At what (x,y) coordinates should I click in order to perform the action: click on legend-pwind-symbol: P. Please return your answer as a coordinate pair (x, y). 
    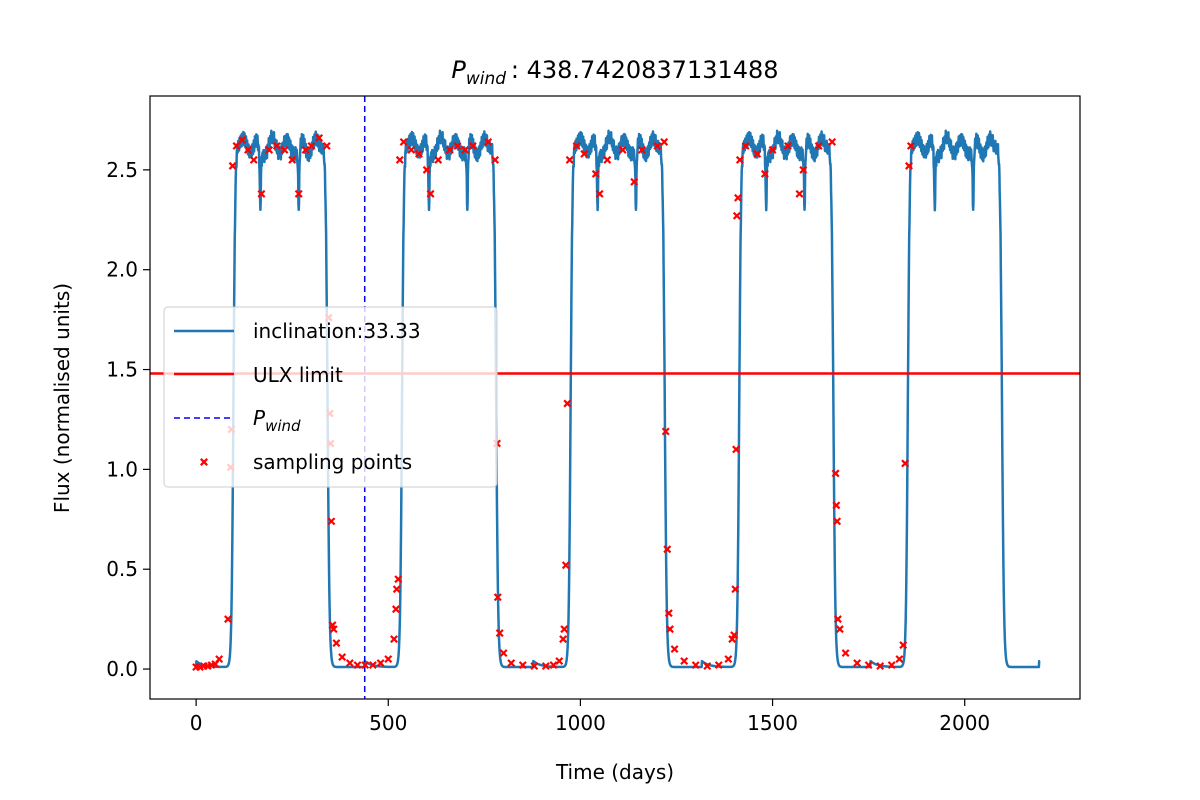
    Looking at the image, I should click on (259, 418).